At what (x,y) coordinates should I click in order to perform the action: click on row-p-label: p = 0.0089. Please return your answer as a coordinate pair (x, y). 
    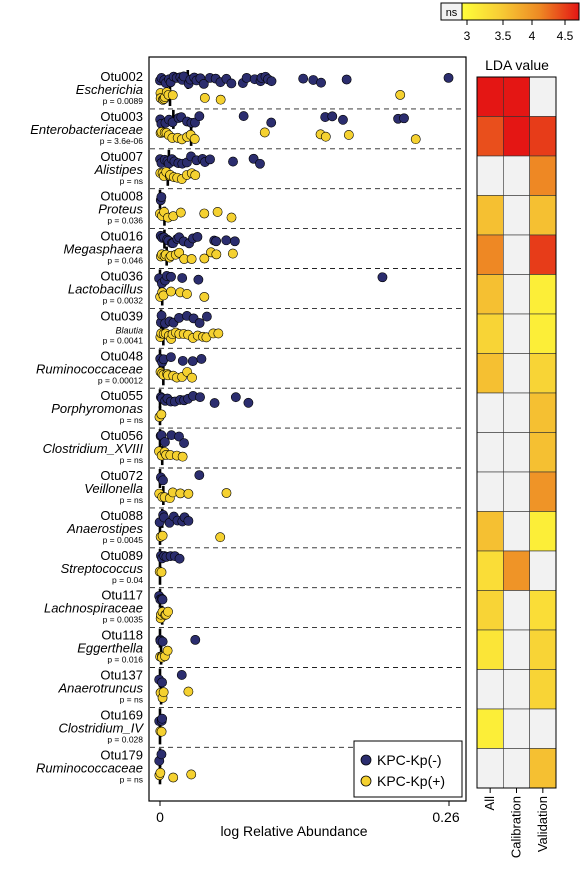
    Looking at the image, I should click on (123, 101).